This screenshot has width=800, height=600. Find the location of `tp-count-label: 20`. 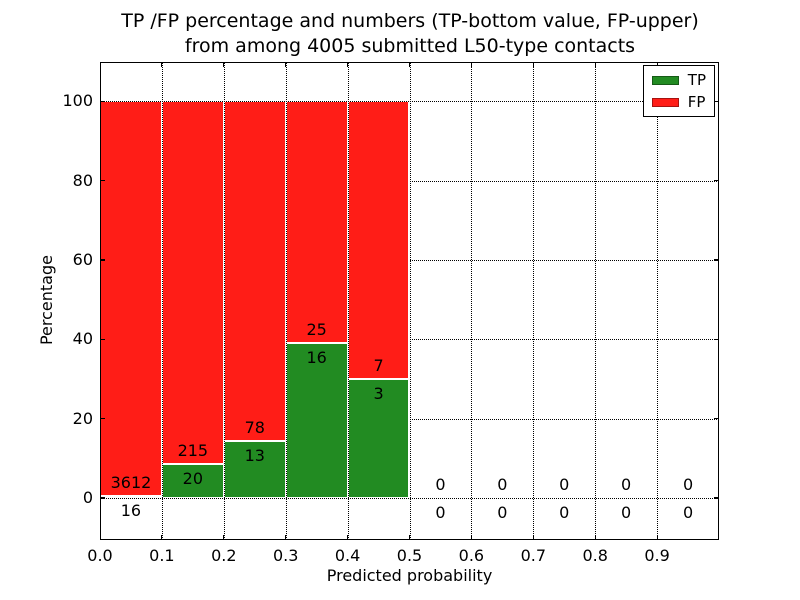

tp-count-label: 20 is located at coordinates (193, 479).